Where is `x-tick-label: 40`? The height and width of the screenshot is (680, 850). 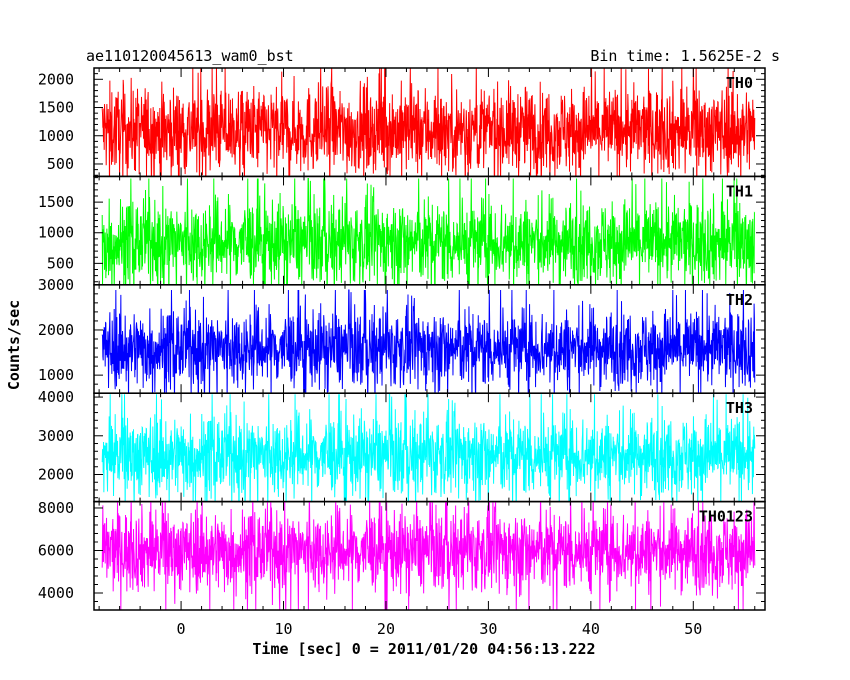
x-tick-label: 40 is located at coordinates (591, 629).